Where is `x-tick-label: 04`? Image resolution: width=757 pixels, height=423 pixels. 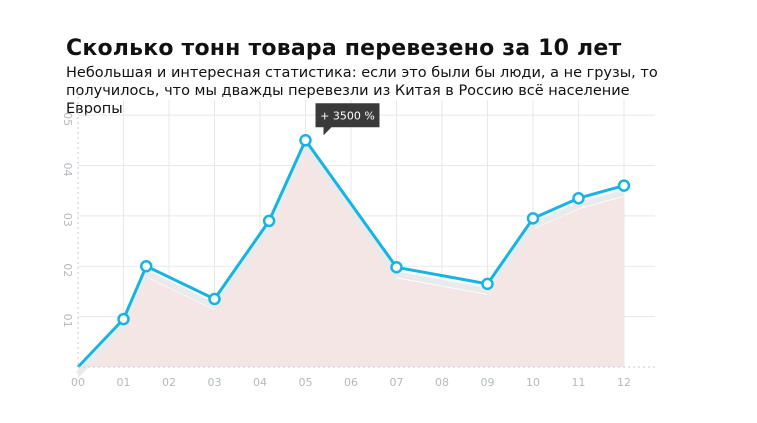
x-tick-label: 04 is located at coordinates (260, 382).